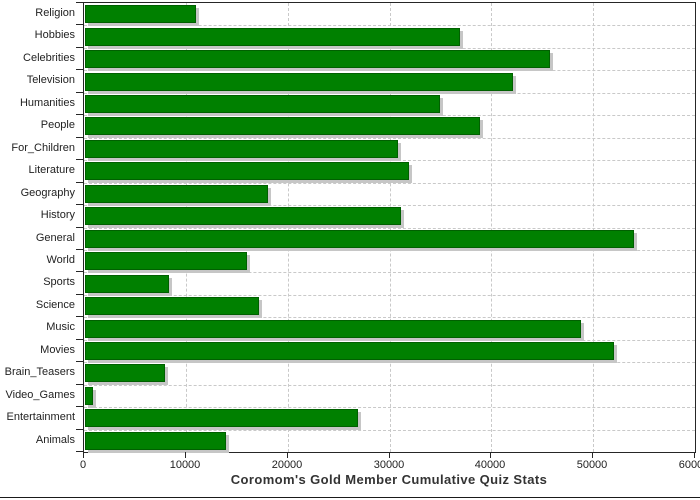 The width and height of the screenshot is (700, 500). What do you see at coordinates (243, 216) in the screenshot?
I see `bar-history` at bounding box center [243, 216].